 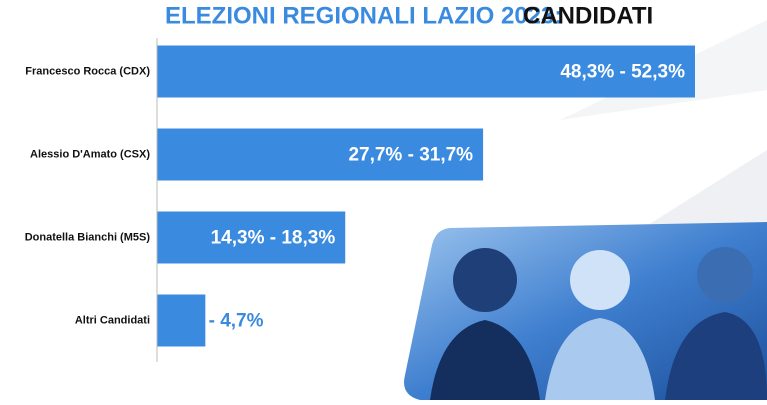 What do you see at coordinates (363, 15) in the screenshot?
I see `chart-title: ELEZIONI REGIONALI LAZIO 2023:` at bounding box center [363, 15].